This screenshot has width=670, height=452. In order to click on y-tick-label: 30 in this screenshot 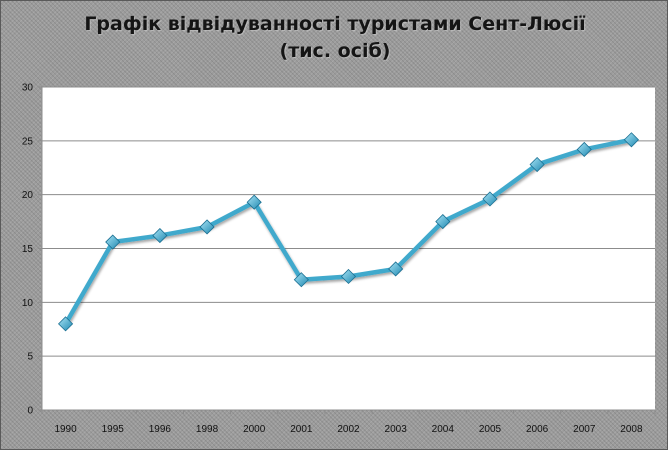, I will do `click(28, 88)`.